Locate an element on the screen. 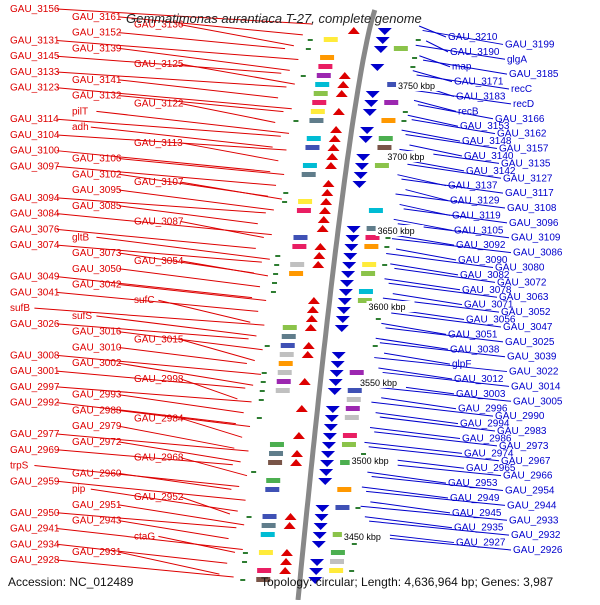  left-gene-label: GAU_3097 is located at coordinates (35, 166).